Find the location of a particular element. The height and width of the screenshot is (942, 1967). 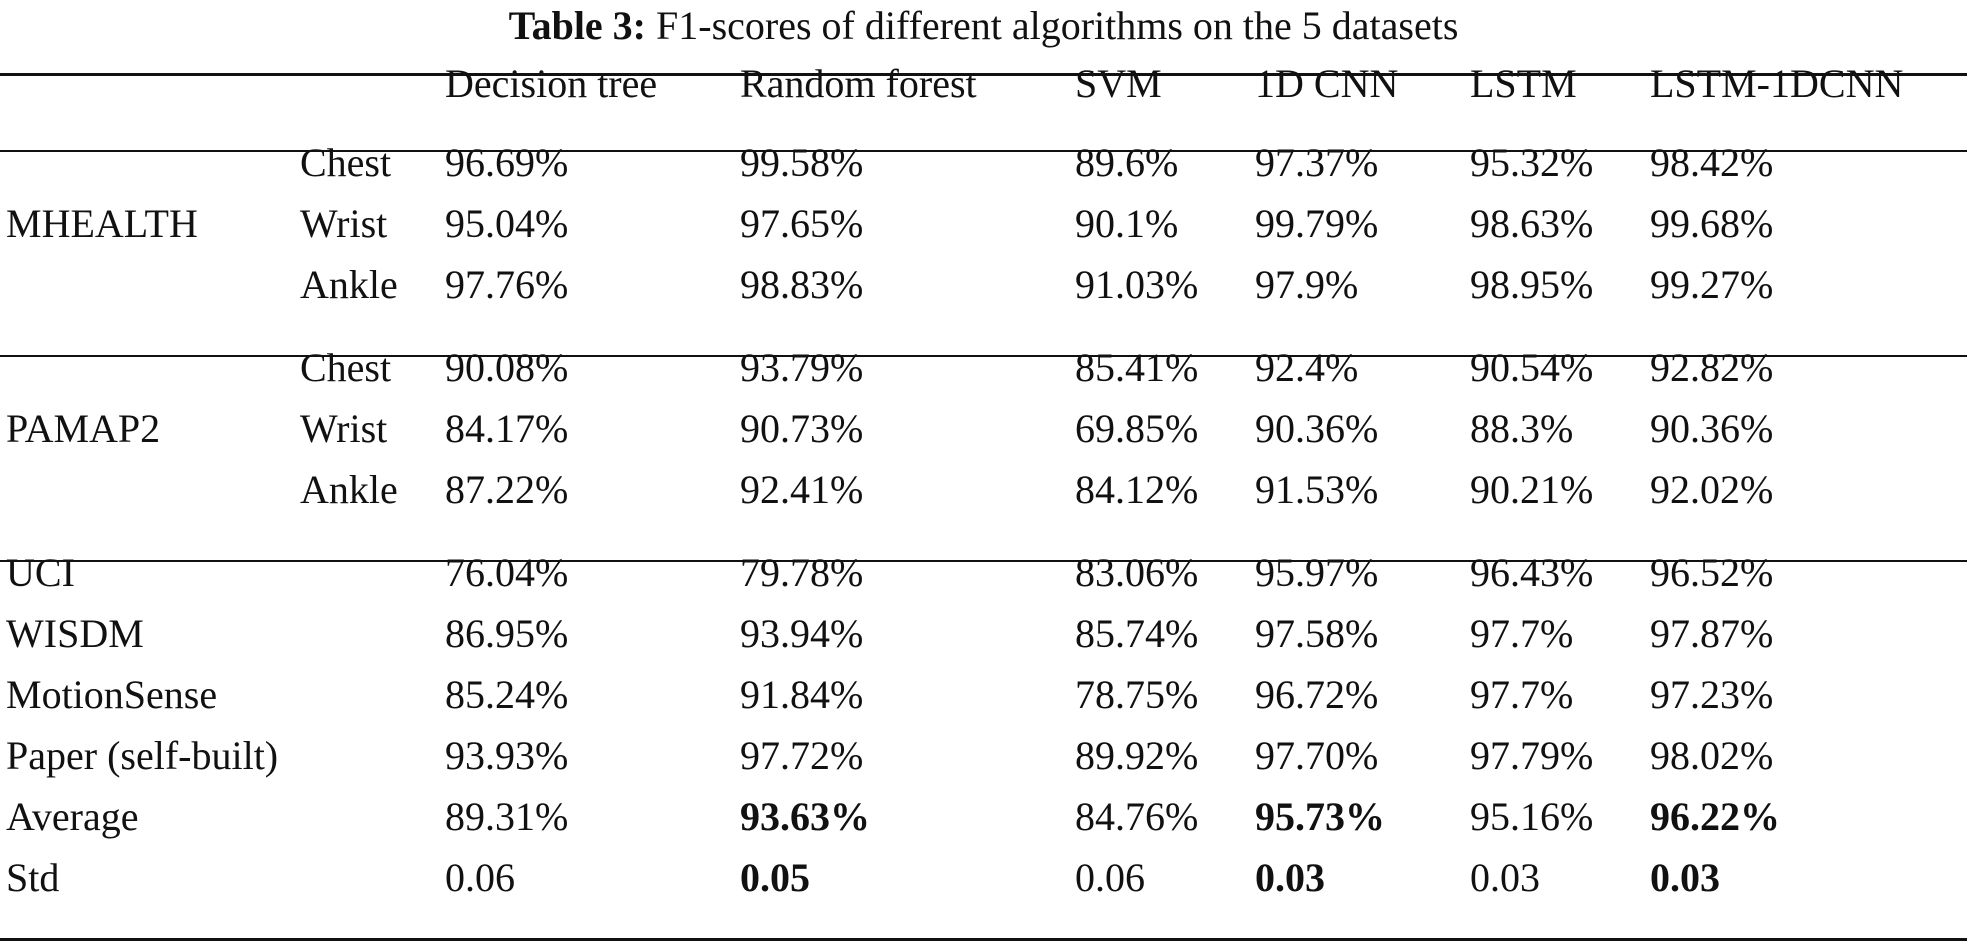

dataset-label: Std is located at coordinates (33, 877).